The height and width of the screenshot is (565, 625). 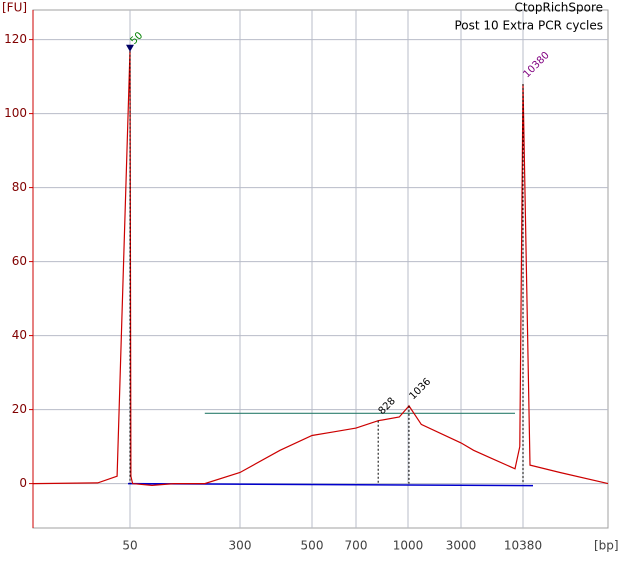 What do you see at coordinates (19, 187) in the screenshot?
I see `y-tick-label: 80` at bounding box center [19, 187].